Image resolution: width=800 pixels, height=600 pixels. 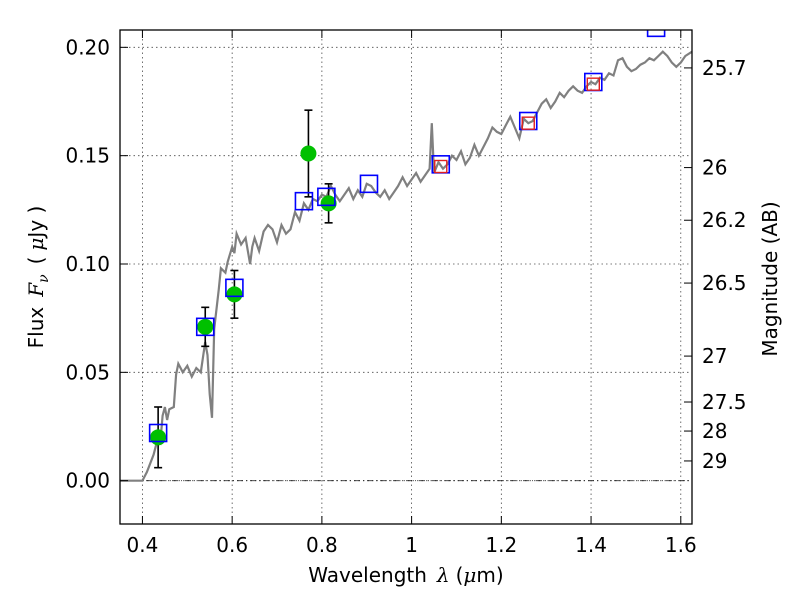 What do you see at coordinates (724, 220) in the screenshot?
I see `y2-tick-label: 26.2` at bounding box center [724, 220].